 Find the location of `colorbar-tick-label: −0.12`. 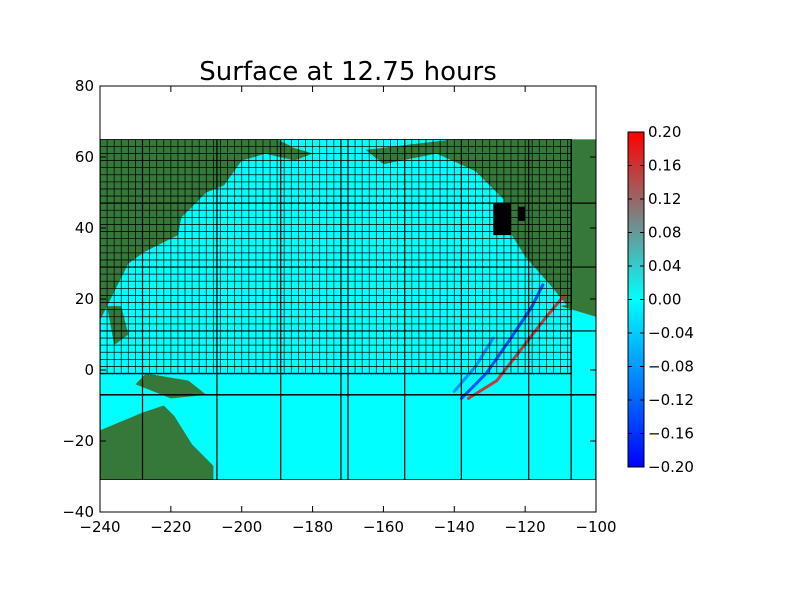

colorbar-tick-label: −0.12 is located at coordinates (671, 400).